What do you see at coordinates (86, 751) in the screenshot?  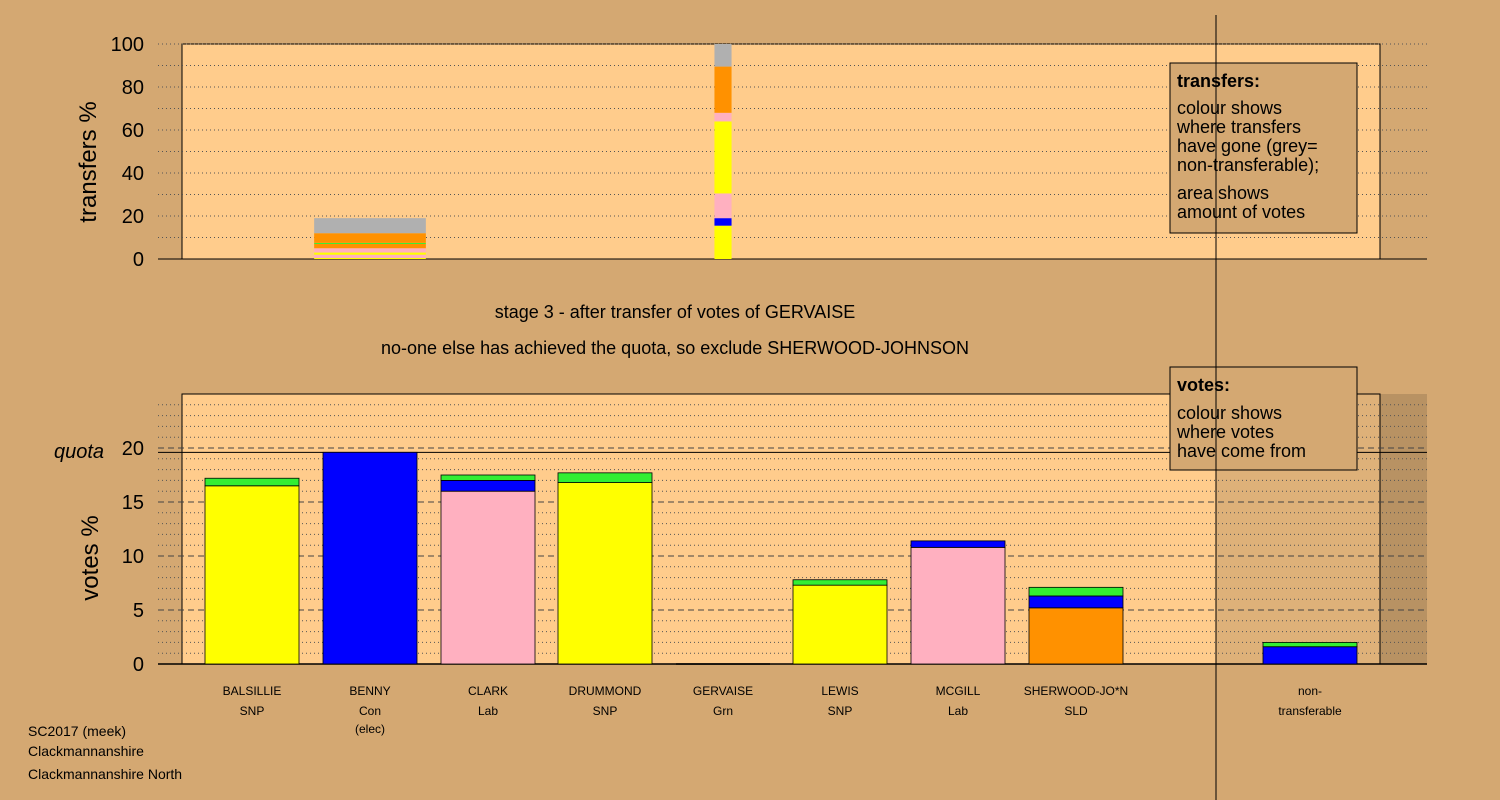 I see `footer-council: Clackmannanshire` at bounding box center [86, 751].